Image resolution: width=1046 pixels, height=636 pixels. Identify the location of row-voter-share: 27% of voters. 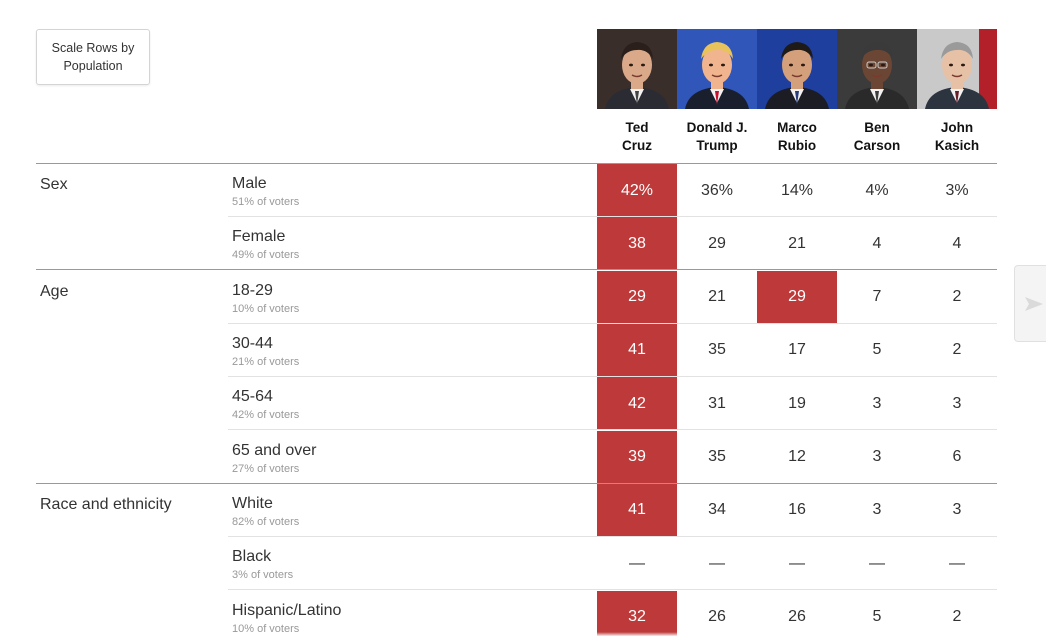
(266, 468).